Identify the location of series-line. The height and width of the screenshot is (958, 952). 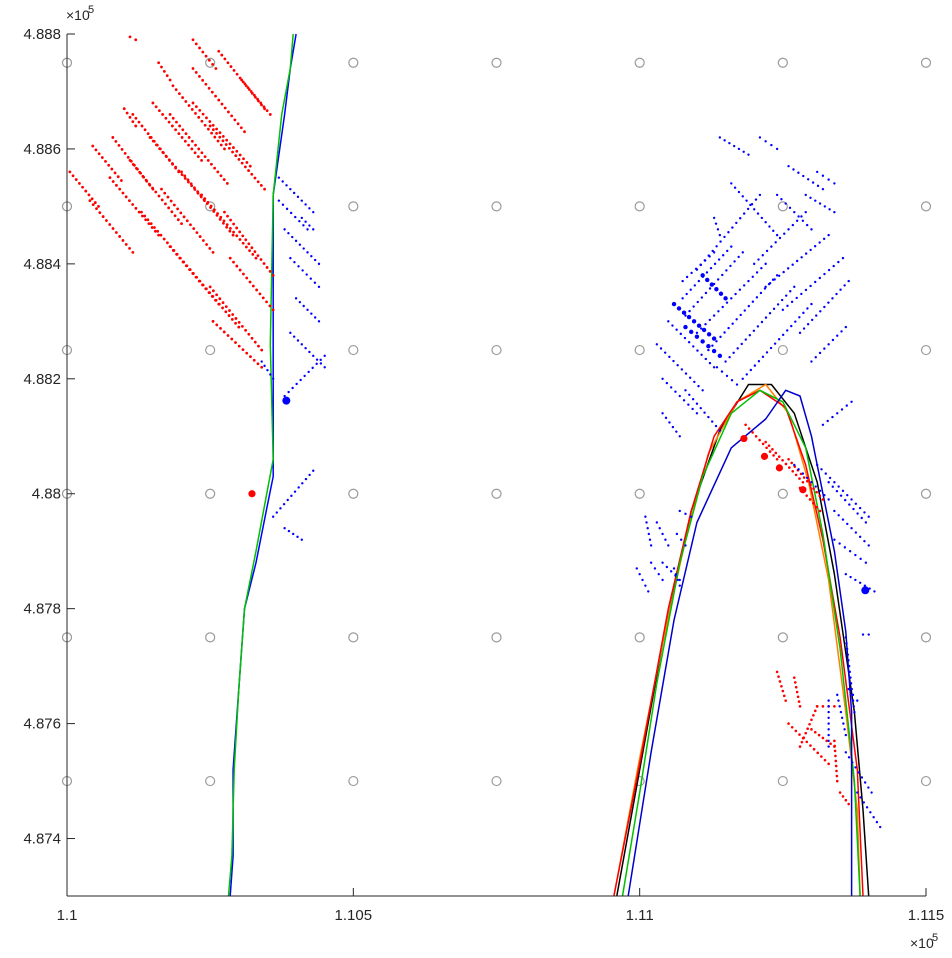
(260, 465).